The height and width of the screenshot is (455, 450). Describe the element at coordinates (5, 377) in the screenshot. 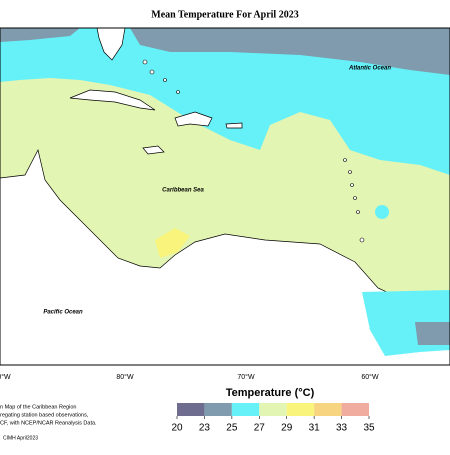

I see `longitude-label: 0°W` at that location.